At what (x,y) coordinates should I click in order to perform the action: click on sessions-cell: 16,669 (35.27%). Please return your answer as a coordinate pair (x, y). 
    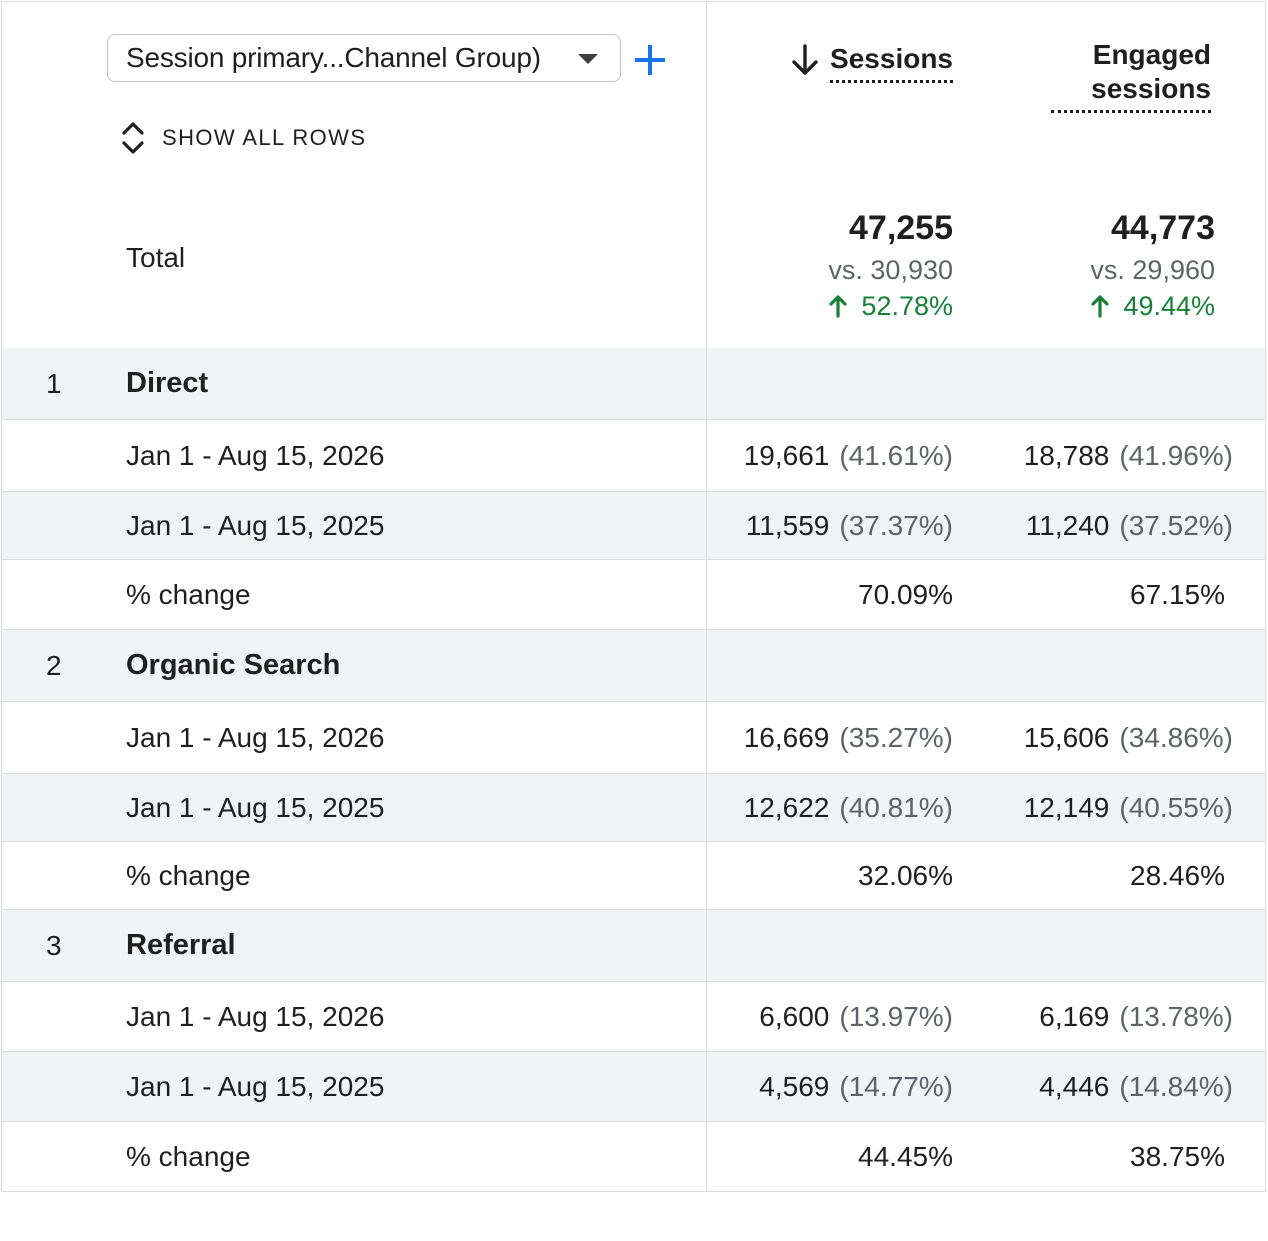
    Looking at the image, I should click on (848, 737).